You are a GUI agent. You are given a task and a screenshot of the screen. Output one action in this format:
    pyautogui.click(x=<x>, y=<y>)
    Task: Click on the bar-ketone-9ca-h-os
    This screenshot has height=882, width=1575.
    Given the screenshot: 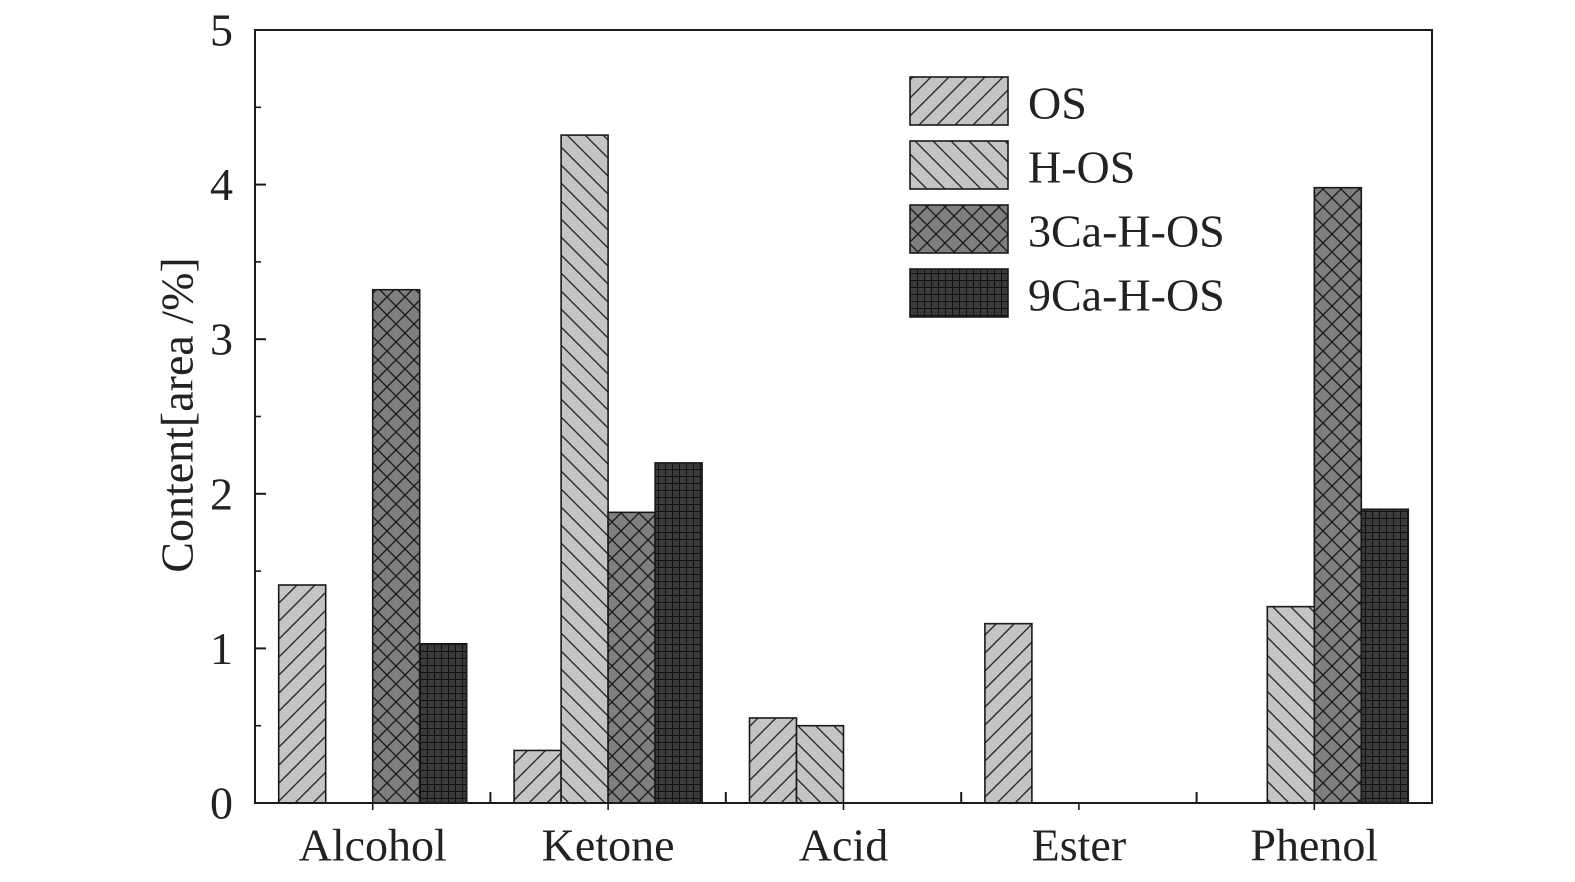 What is the action you would take?
    pyautogui.click(x=678, y=633)
    